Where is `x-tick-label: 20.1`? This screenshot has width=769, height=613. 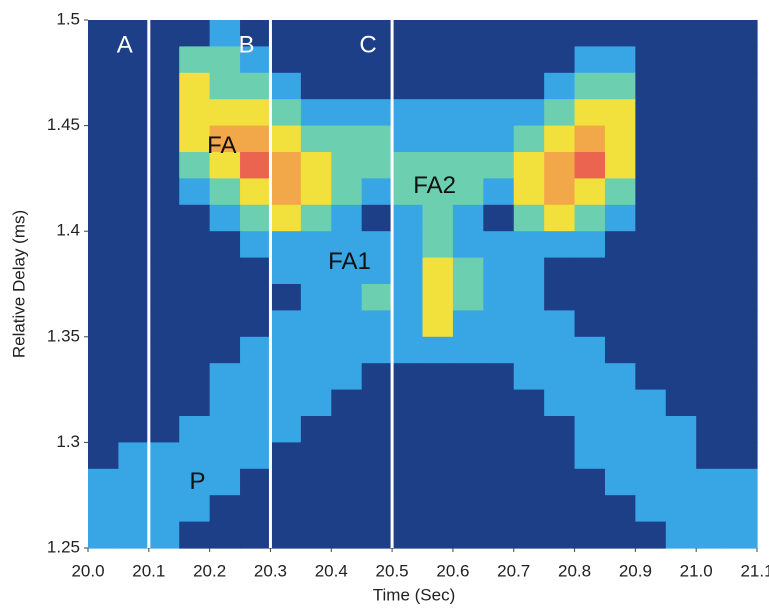 x-tick-label: 20.1 is located at coordinates (148, 570).